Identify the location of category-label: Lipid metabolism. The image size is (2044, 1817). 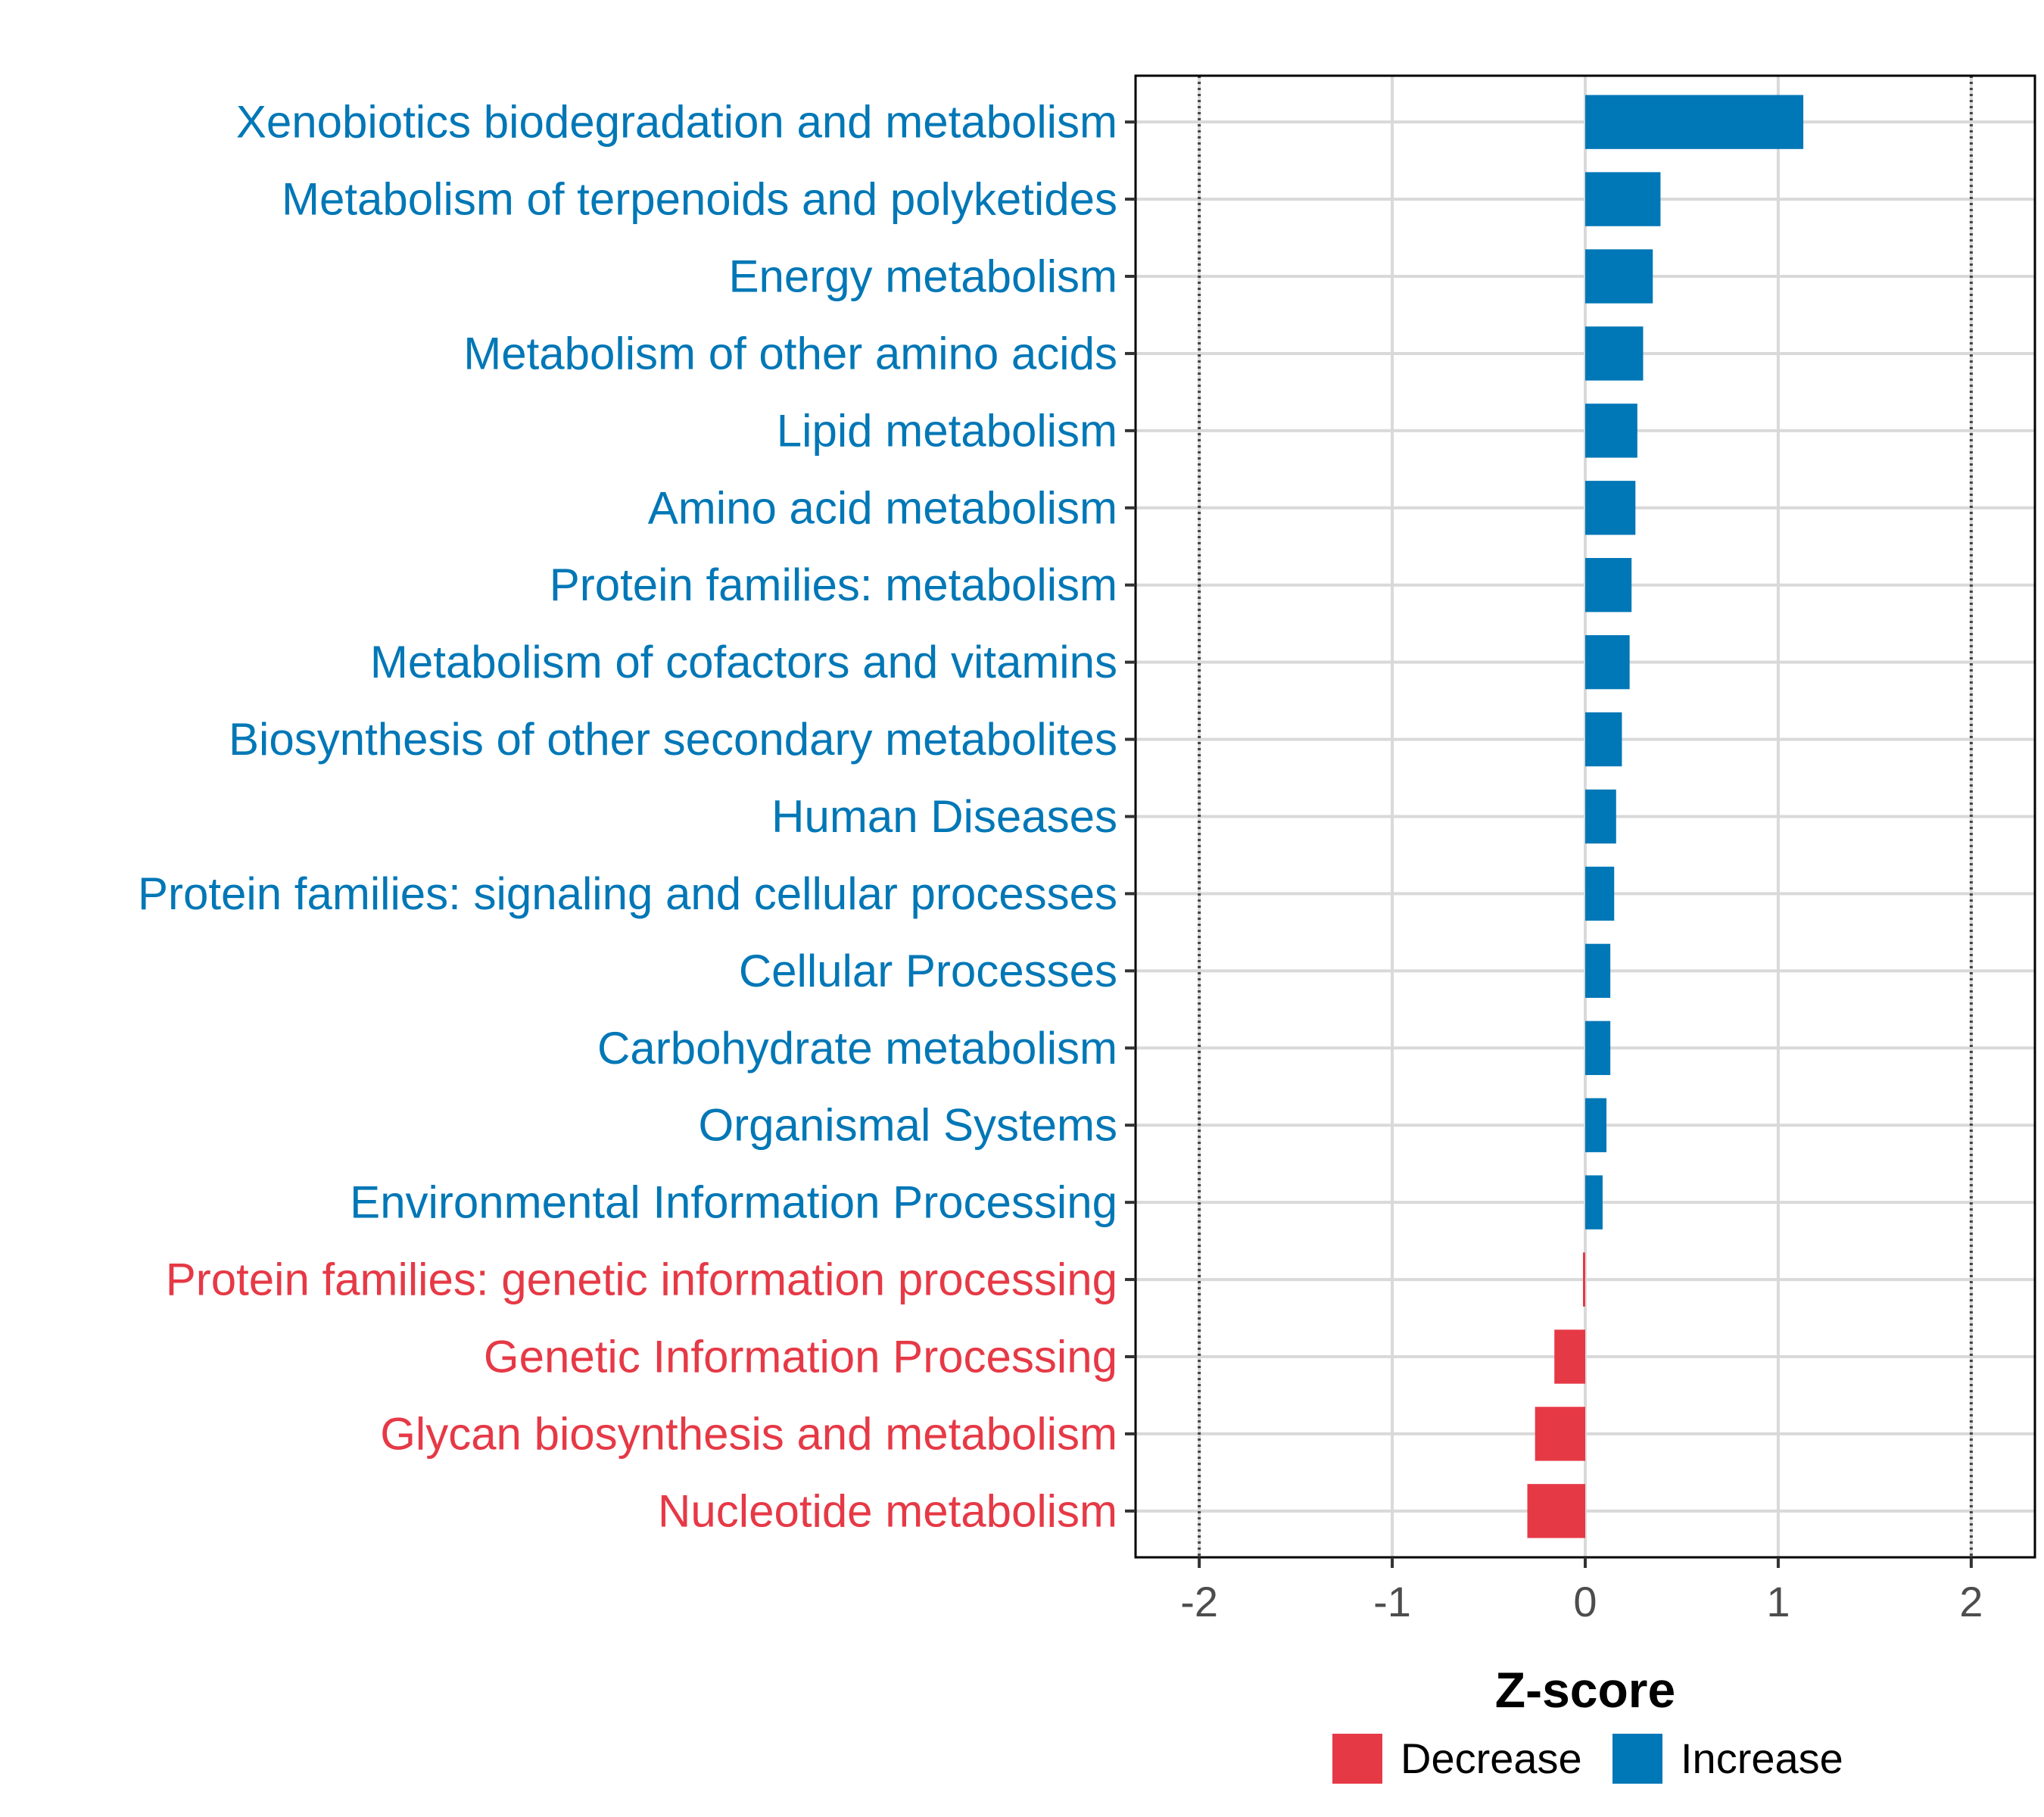
(947, 430).